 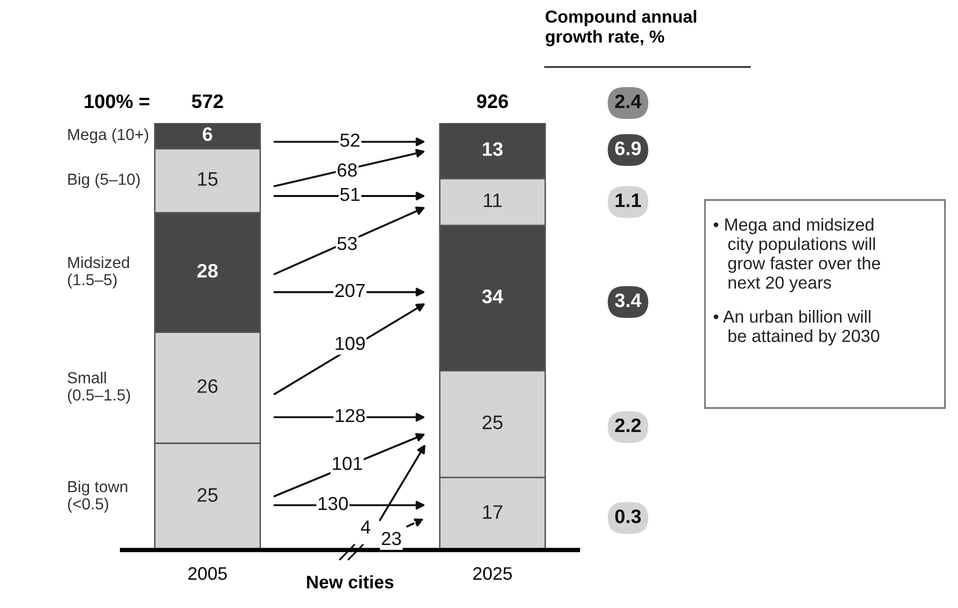 I want to click on text: 6.9, so click(x=628, y=148).